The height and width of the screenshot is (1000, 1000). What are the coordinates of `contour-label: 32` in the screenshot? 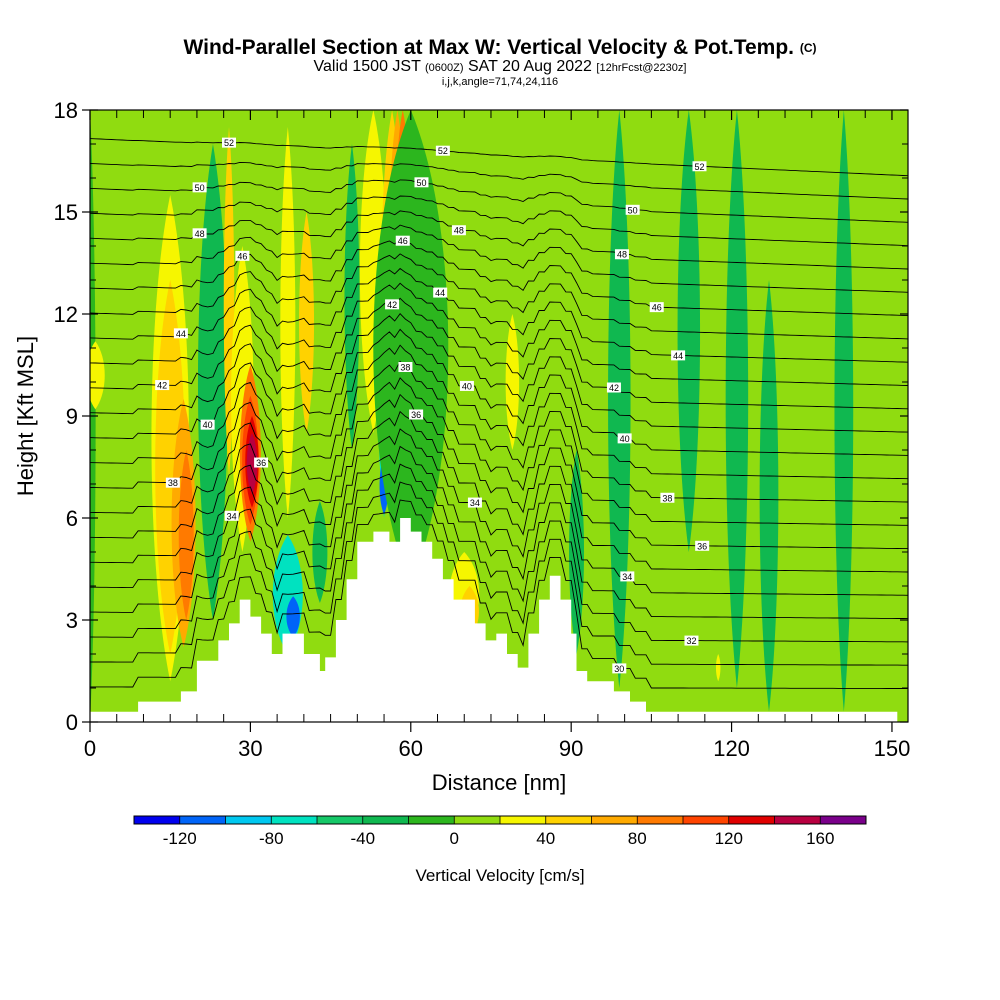 It's located at (691, 640).